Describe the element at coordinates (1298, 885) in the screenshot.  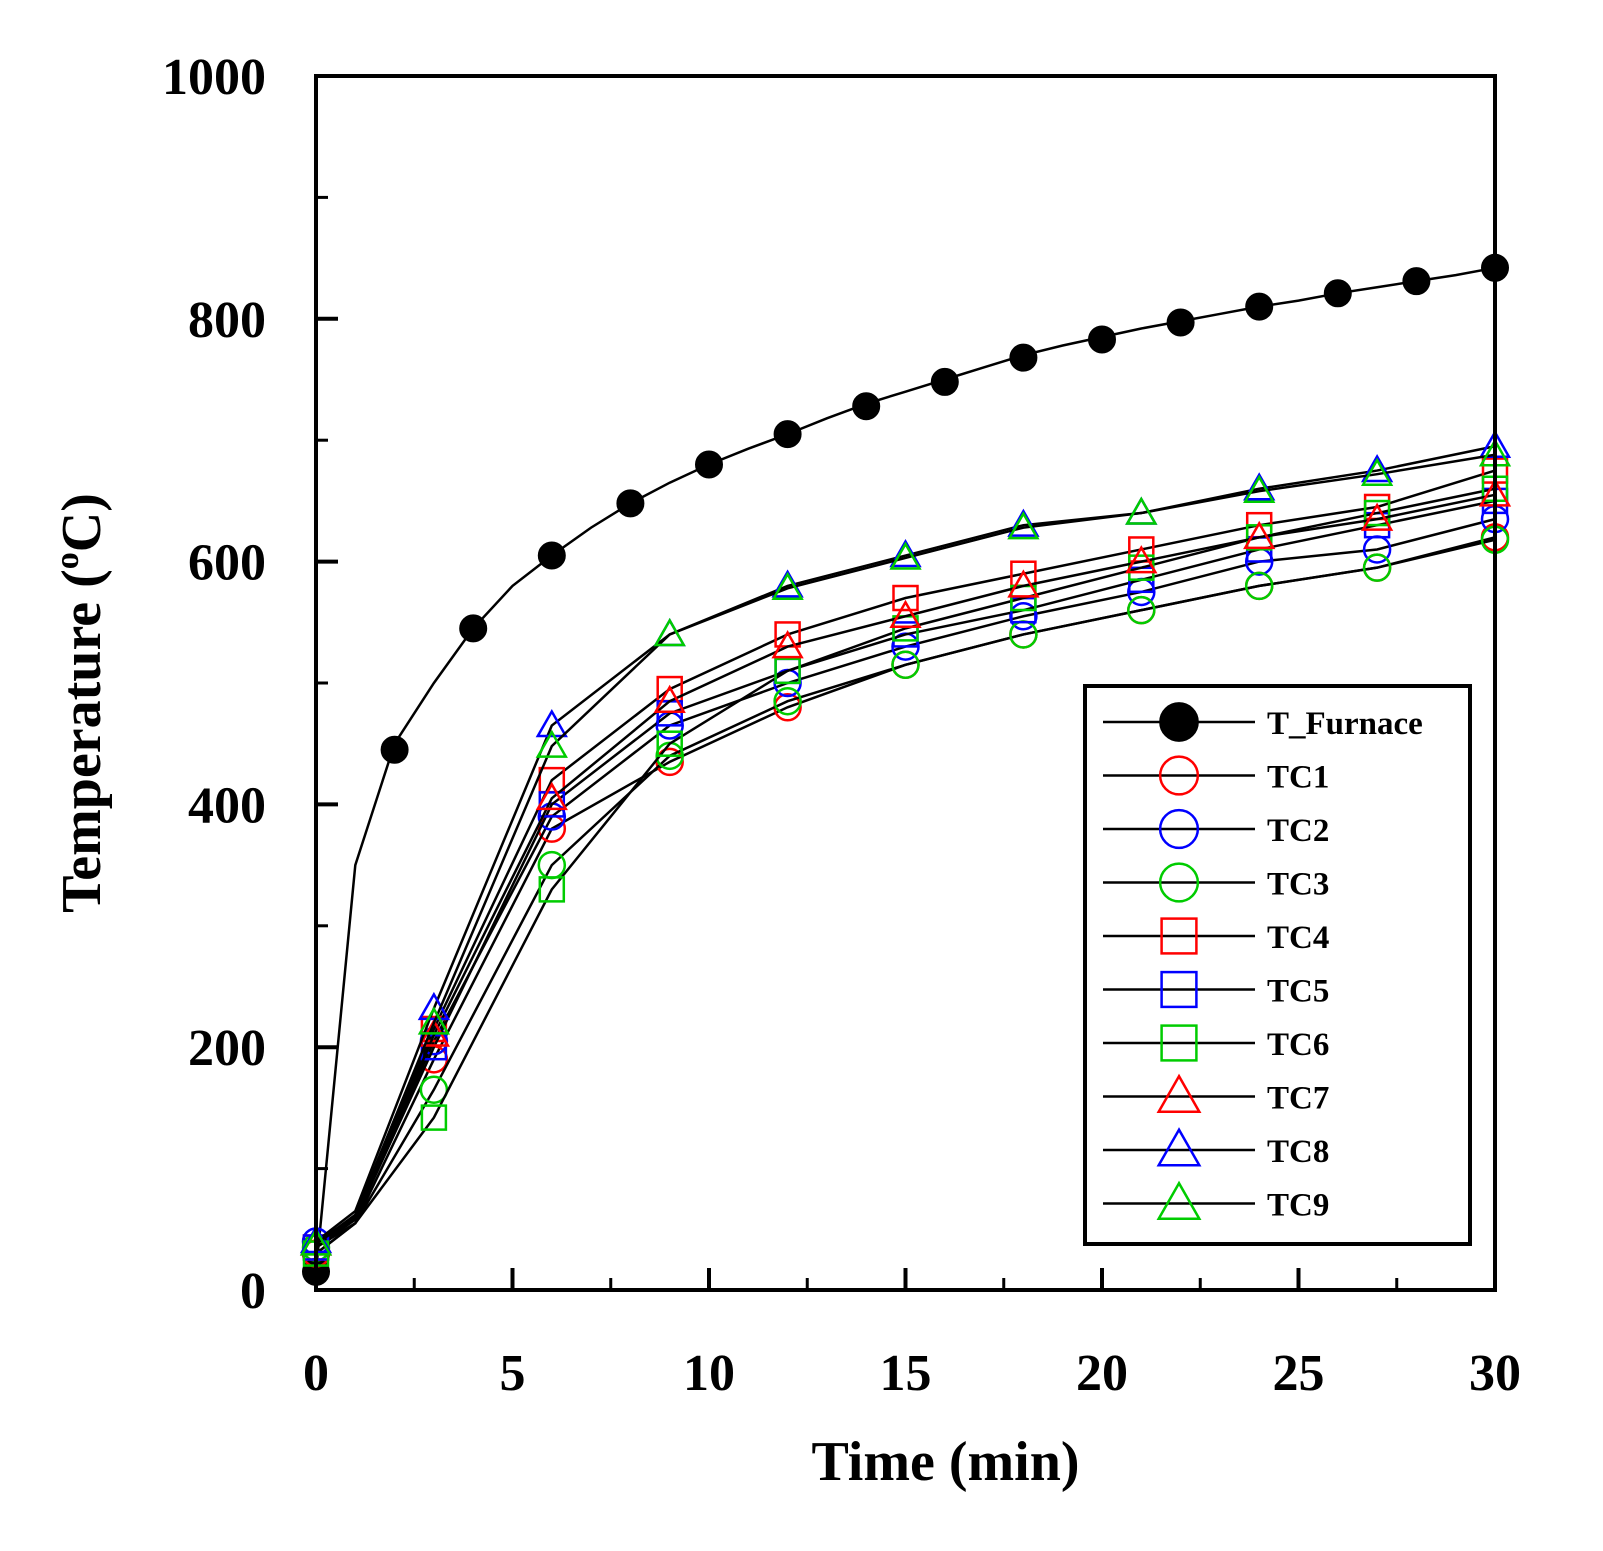
I see `legend-label: TC3` at that location.